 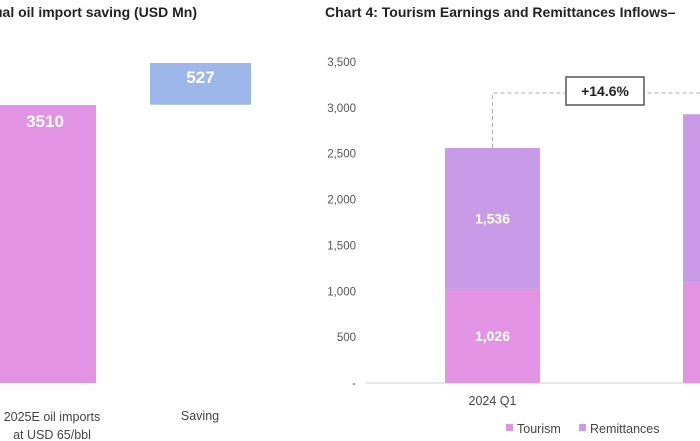 I want to click on bar-label-saving: 527, so click(x=200, y=77).